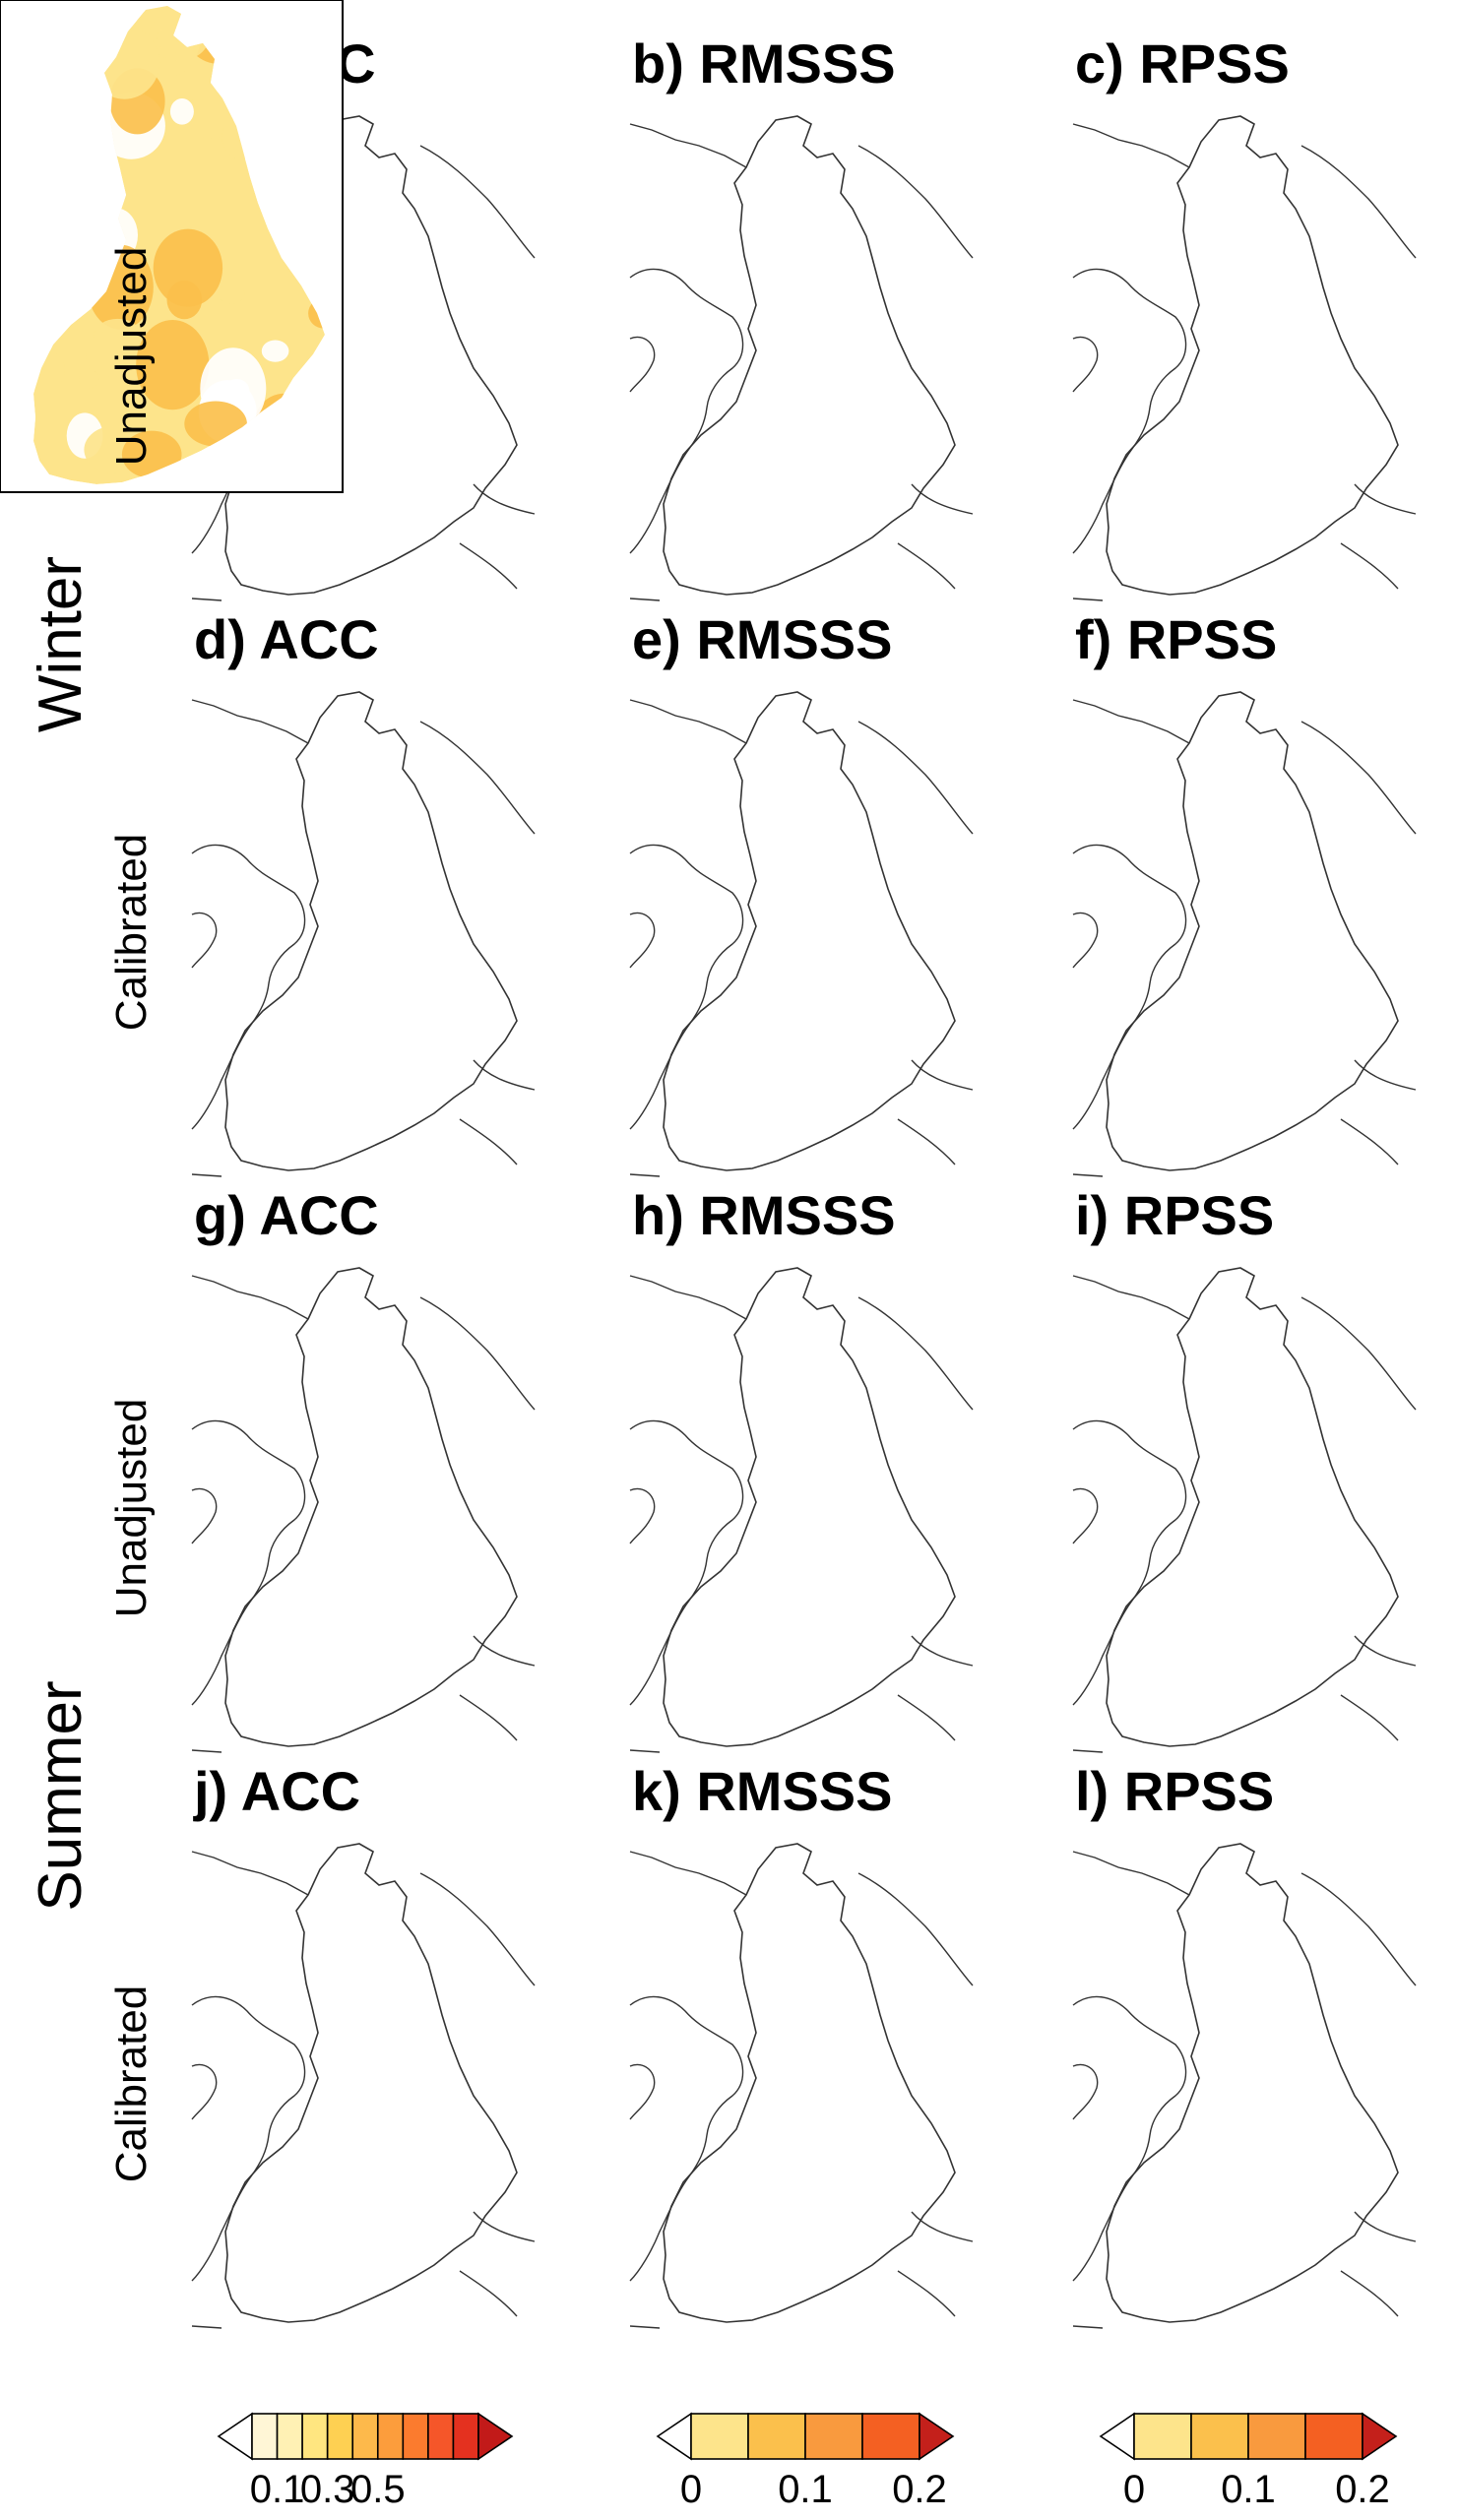  Describe the element at coordinates (286, 1215) in the screenshot. I see `panel-title: g) ACC` at that location.